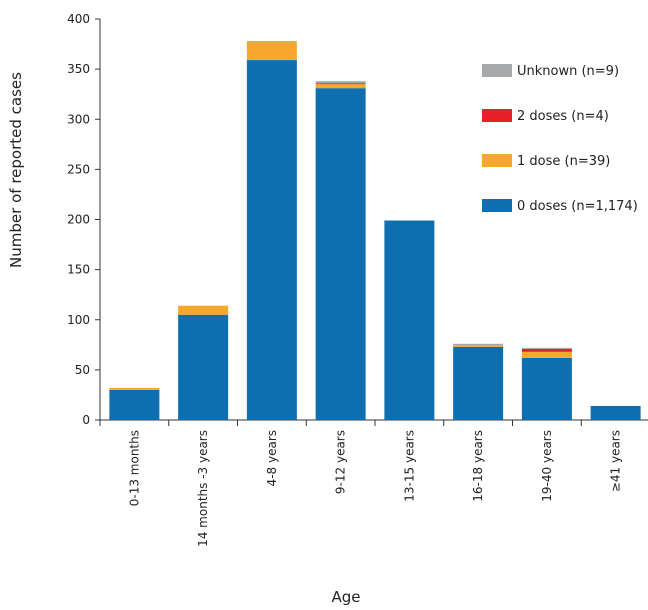 The image size is (648, 610). Describe the element at coordinates (547, 466) in the screenshot. I see `x-tick-label: 19-40 years` at that location.